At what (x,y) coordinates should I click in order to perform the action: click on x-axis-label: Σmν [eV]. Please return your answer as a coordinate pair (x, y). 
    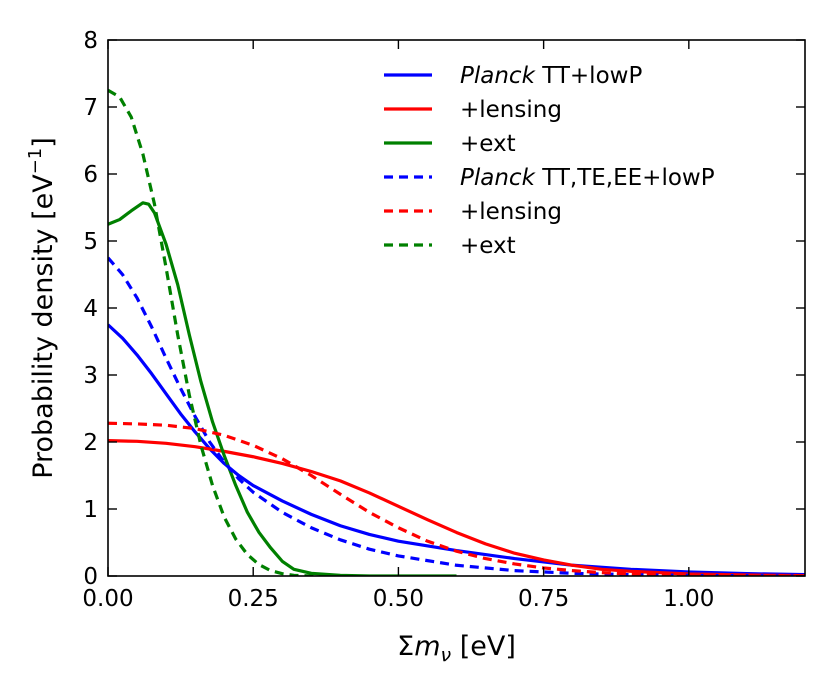
    Looking at the image, I should click on (456, 648).